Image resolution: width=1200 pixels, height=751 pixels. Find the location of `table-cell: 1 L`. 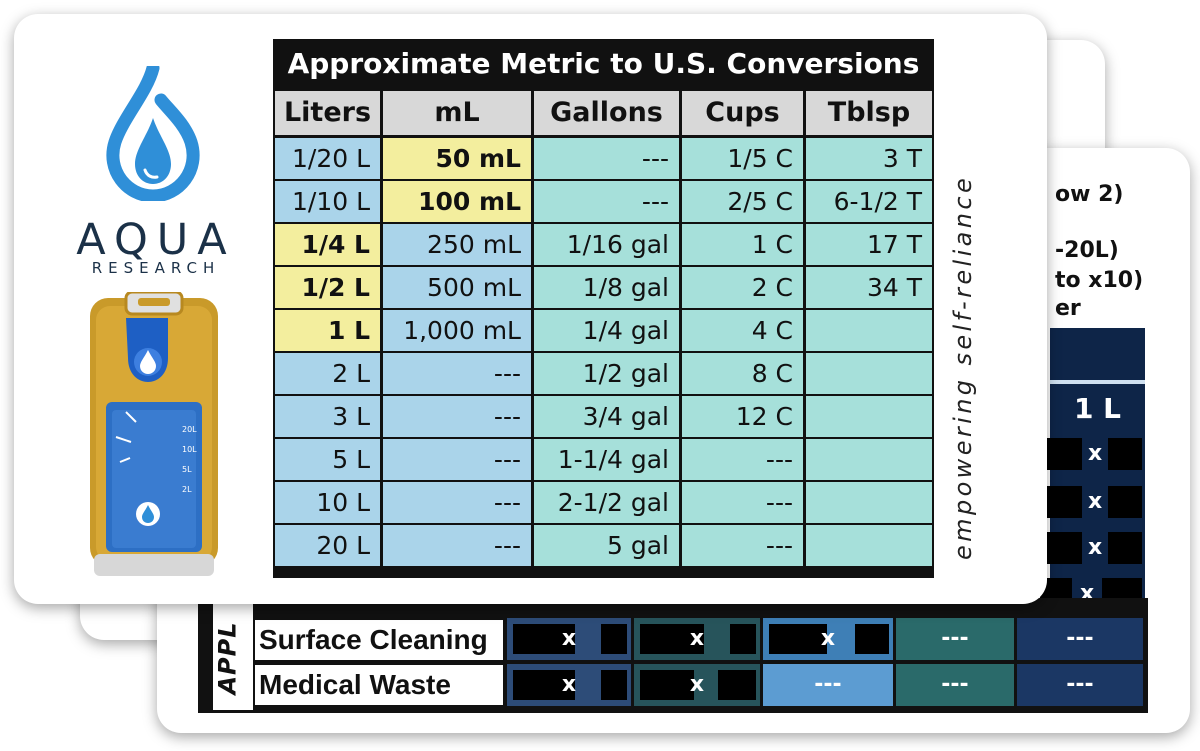

table-cell: 1 L is located at coordinates (327, 330).